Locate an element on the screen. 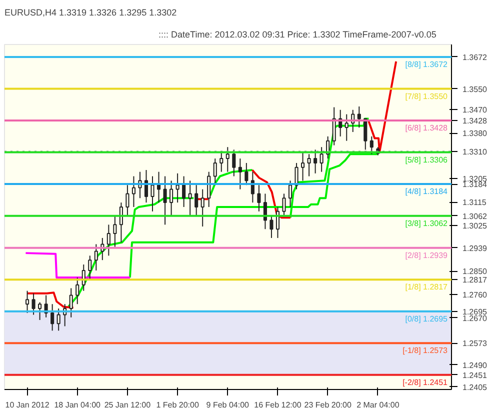  y-tick-label: 1.3428 is located at coordinates (475, 121).